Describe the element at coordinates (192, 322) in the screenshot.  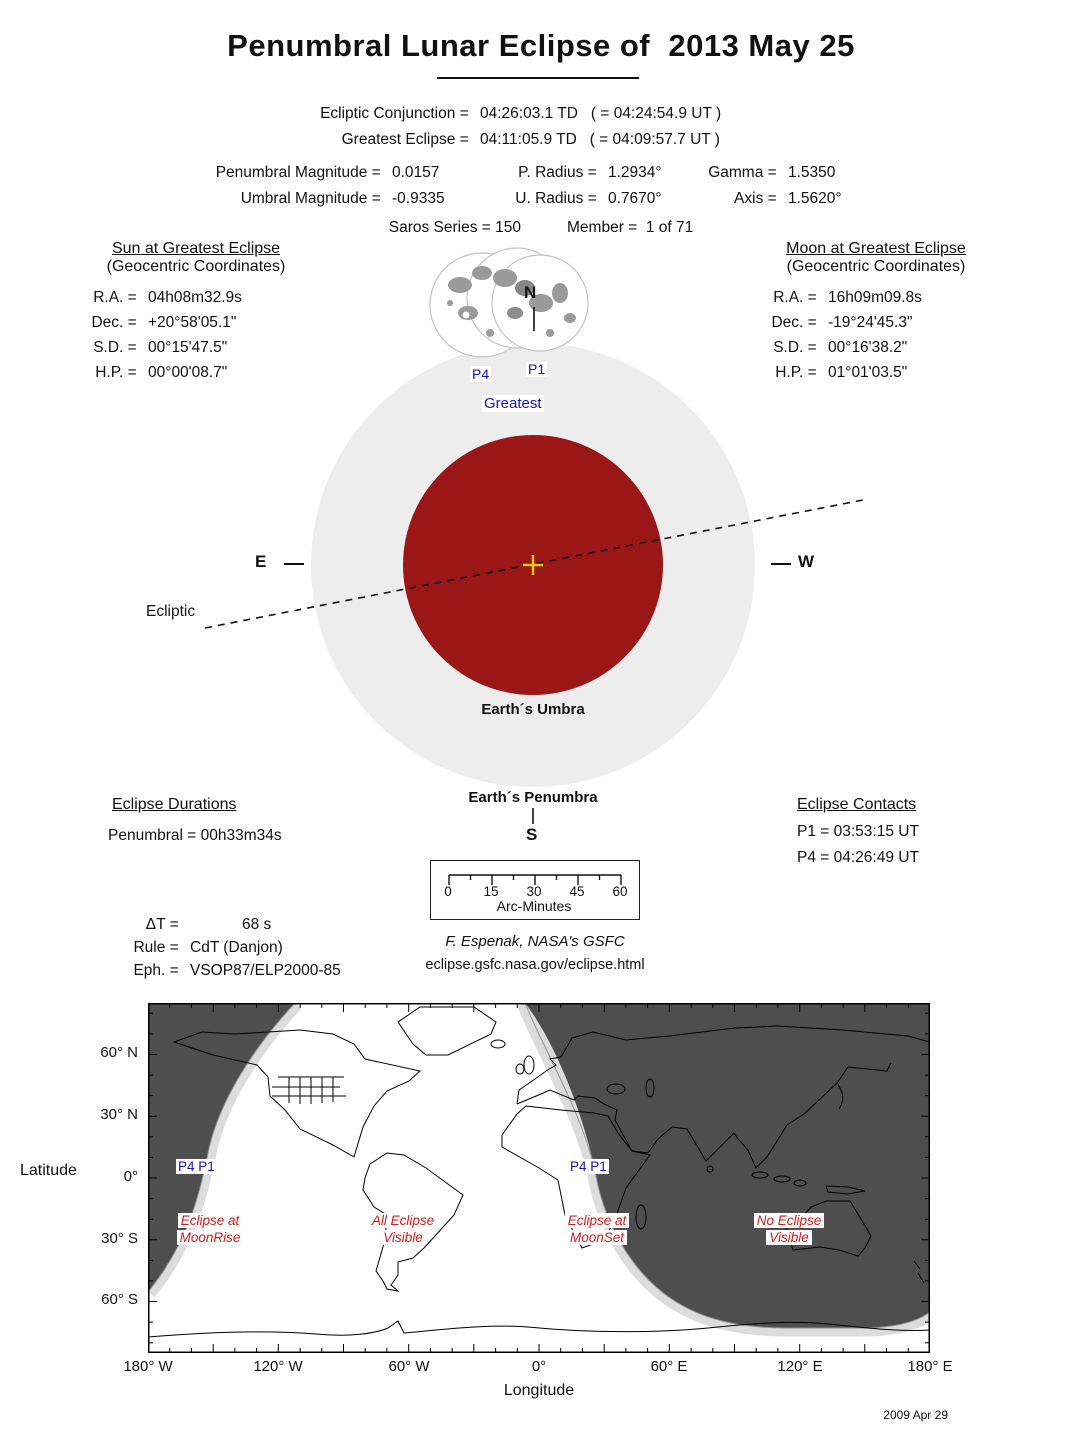
I see `sun-dec-value: +20°58'05.1"` at that location.